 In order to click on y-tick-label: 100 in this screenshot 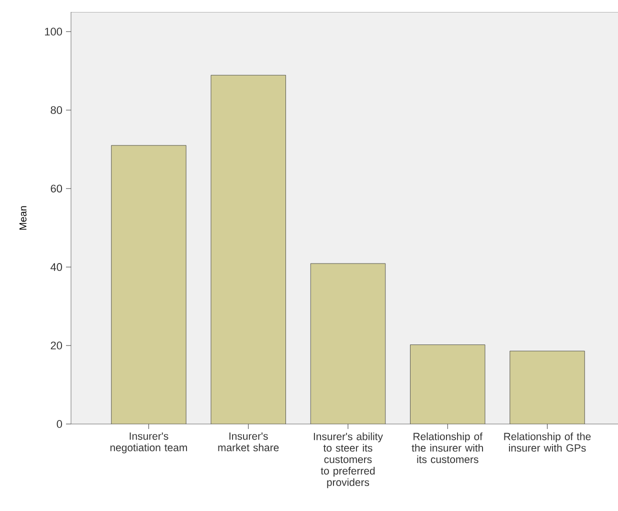, I will do `click(53, 32)`.